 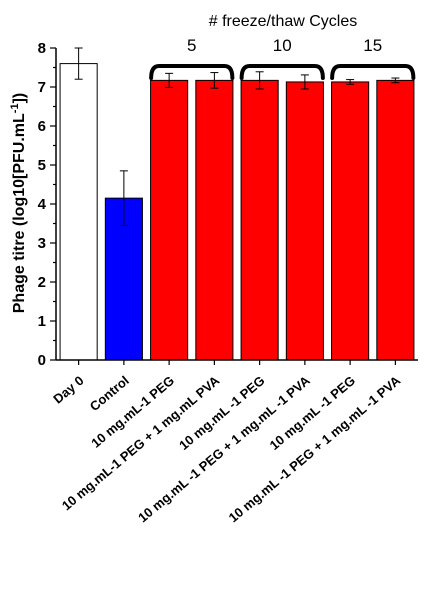 What do you see at coordinates (19, 98) in the screenshot?
I see `y-axis-title-end: ])` at bounding box center [19, 98].